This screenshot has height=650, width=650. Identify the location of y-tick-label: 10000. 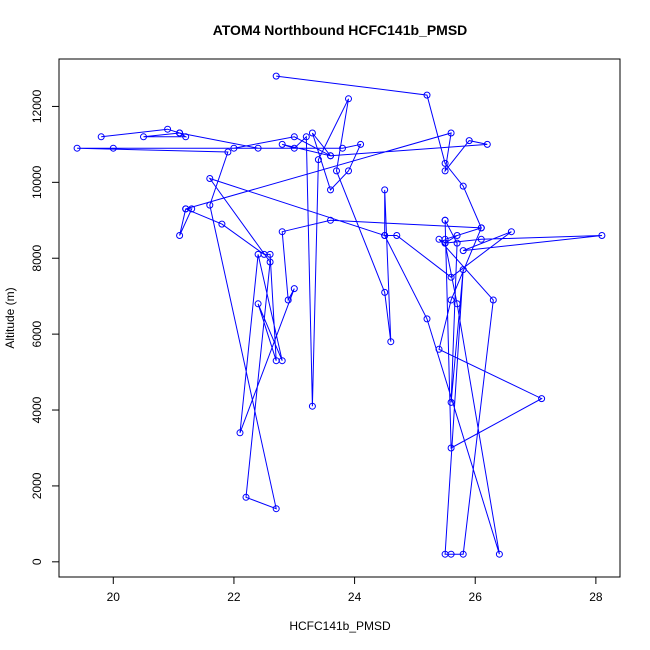
(37, 182).